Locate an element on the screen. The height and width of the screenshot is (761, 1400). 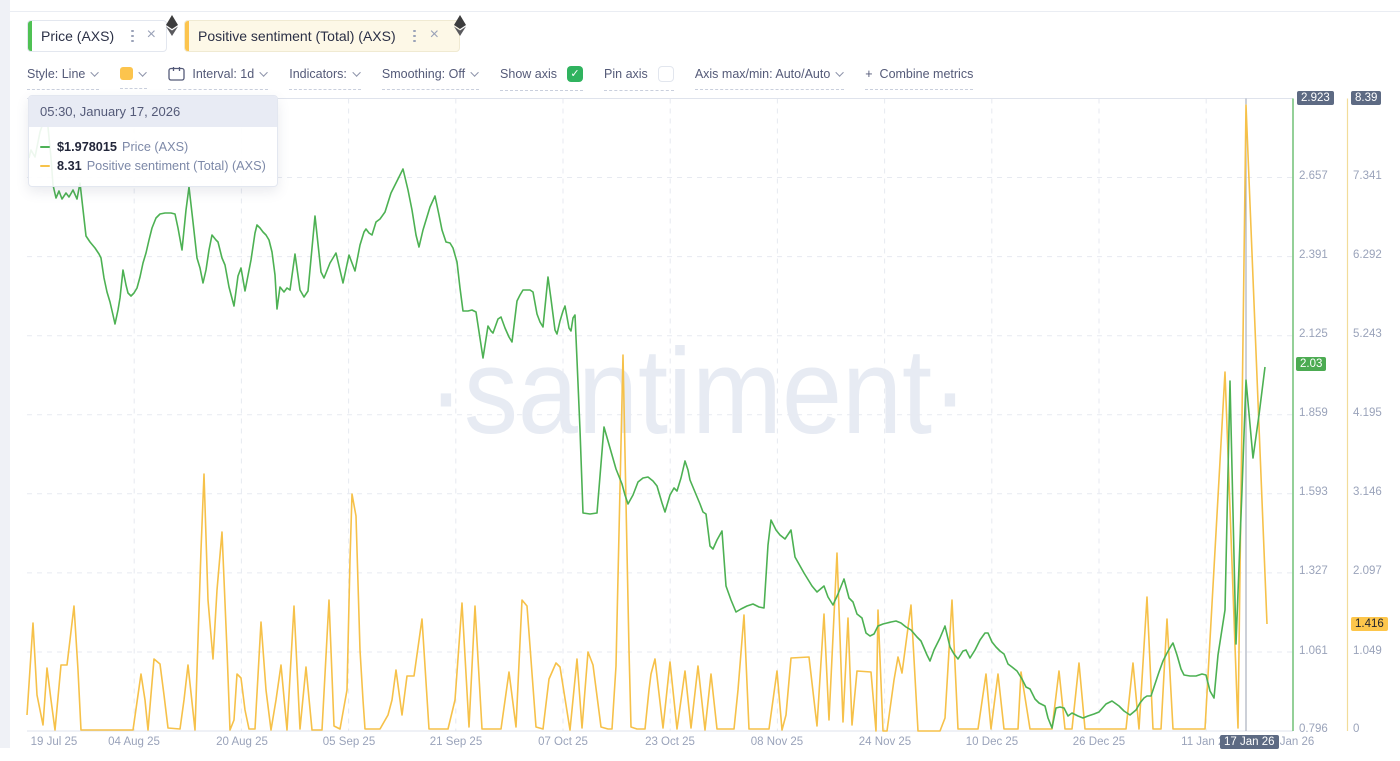
svg-text: ·santiment· is located at coordinates (698, 391).